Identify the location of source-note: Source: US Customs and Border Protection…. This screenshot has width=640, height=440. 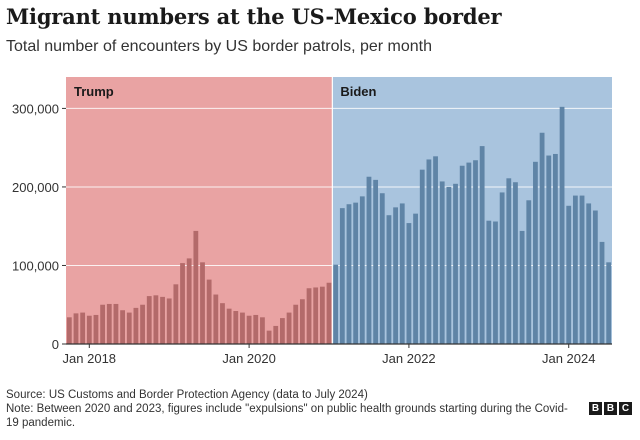
(187, 395).